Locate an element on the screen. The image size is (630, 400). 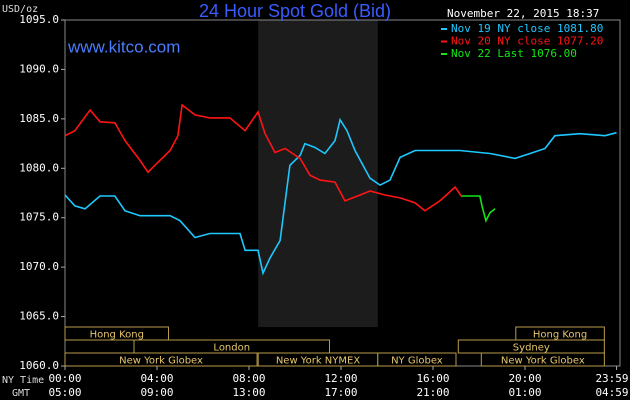
x-tick-label-gmt: 09:00 is located at coordinates (156, 392).